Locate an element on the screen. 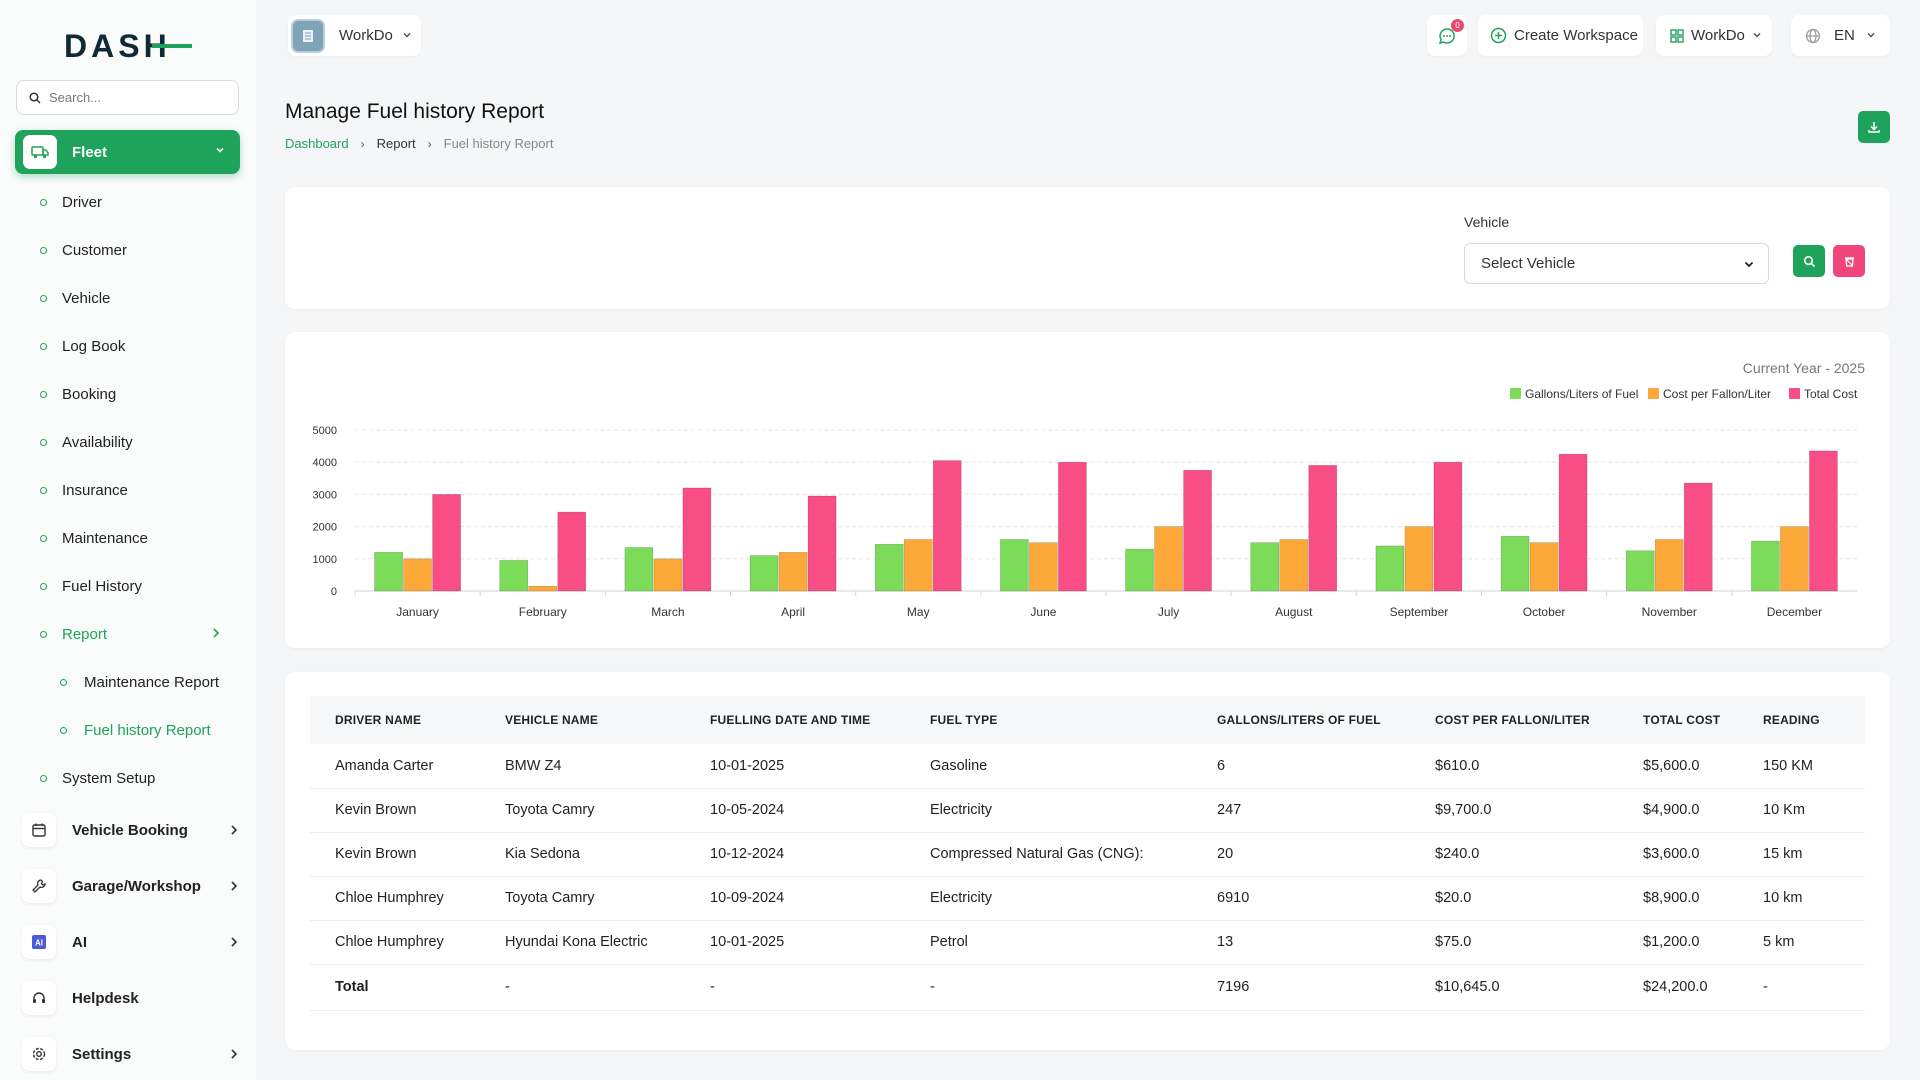  messages-button: 0 is located at coordinates (1447, 35).